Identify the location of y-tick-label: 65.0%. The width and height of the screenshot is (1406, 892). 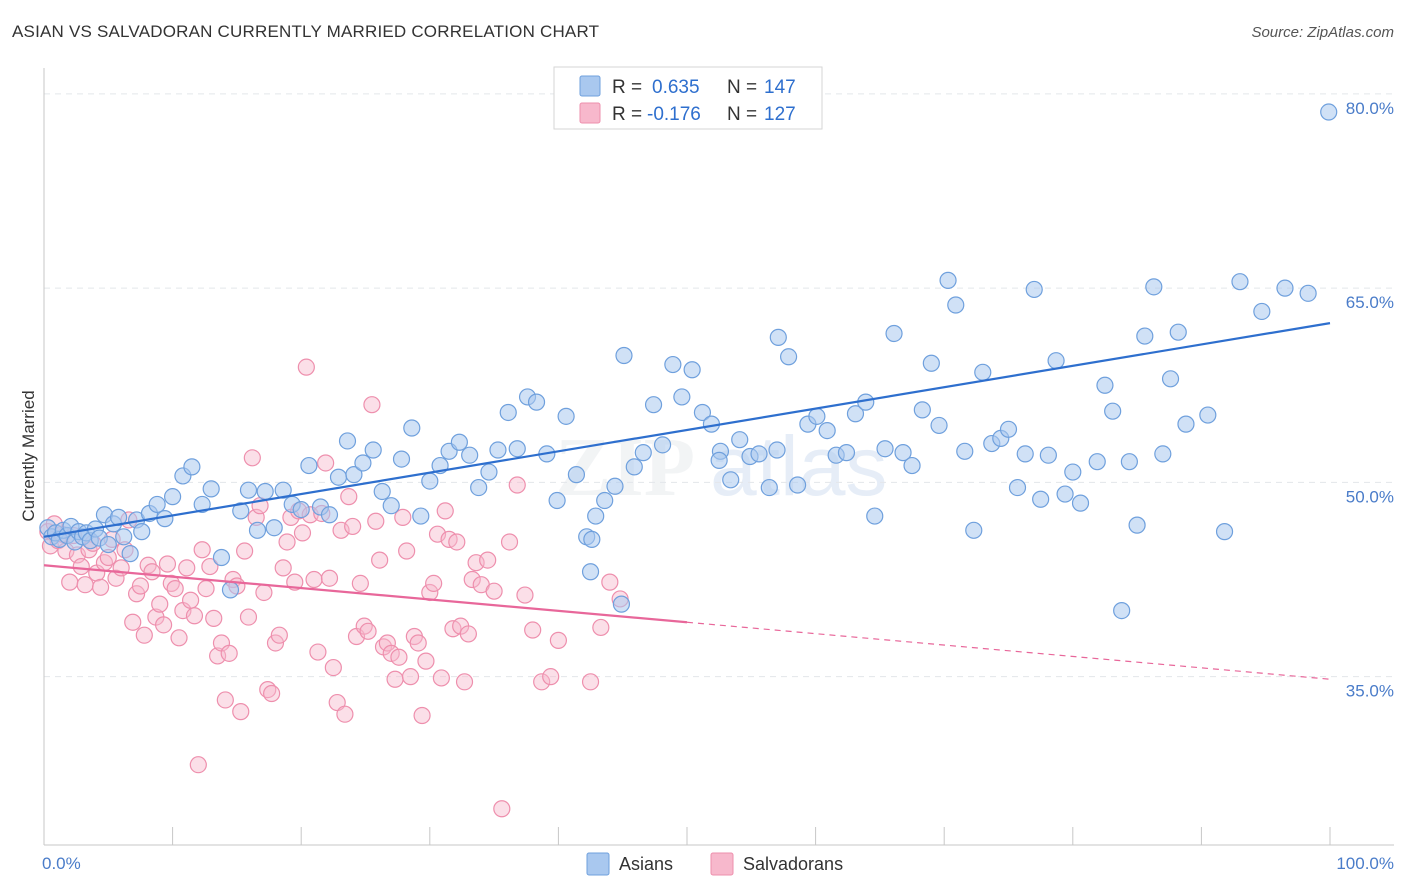
(1370, 302).